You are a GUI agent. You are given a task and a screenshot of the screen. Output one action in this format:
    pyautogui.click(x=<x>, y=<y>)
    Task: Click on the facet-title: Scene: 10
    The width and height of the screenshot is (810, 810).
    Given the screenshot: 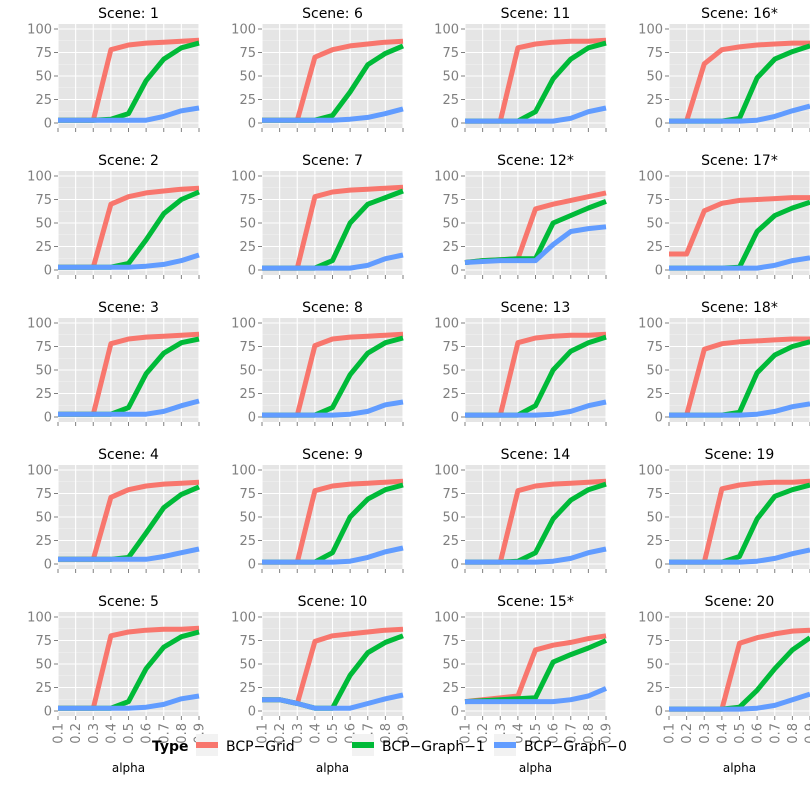 What is the action you would take?
    pyautogui.click(x=333, y=602)
    